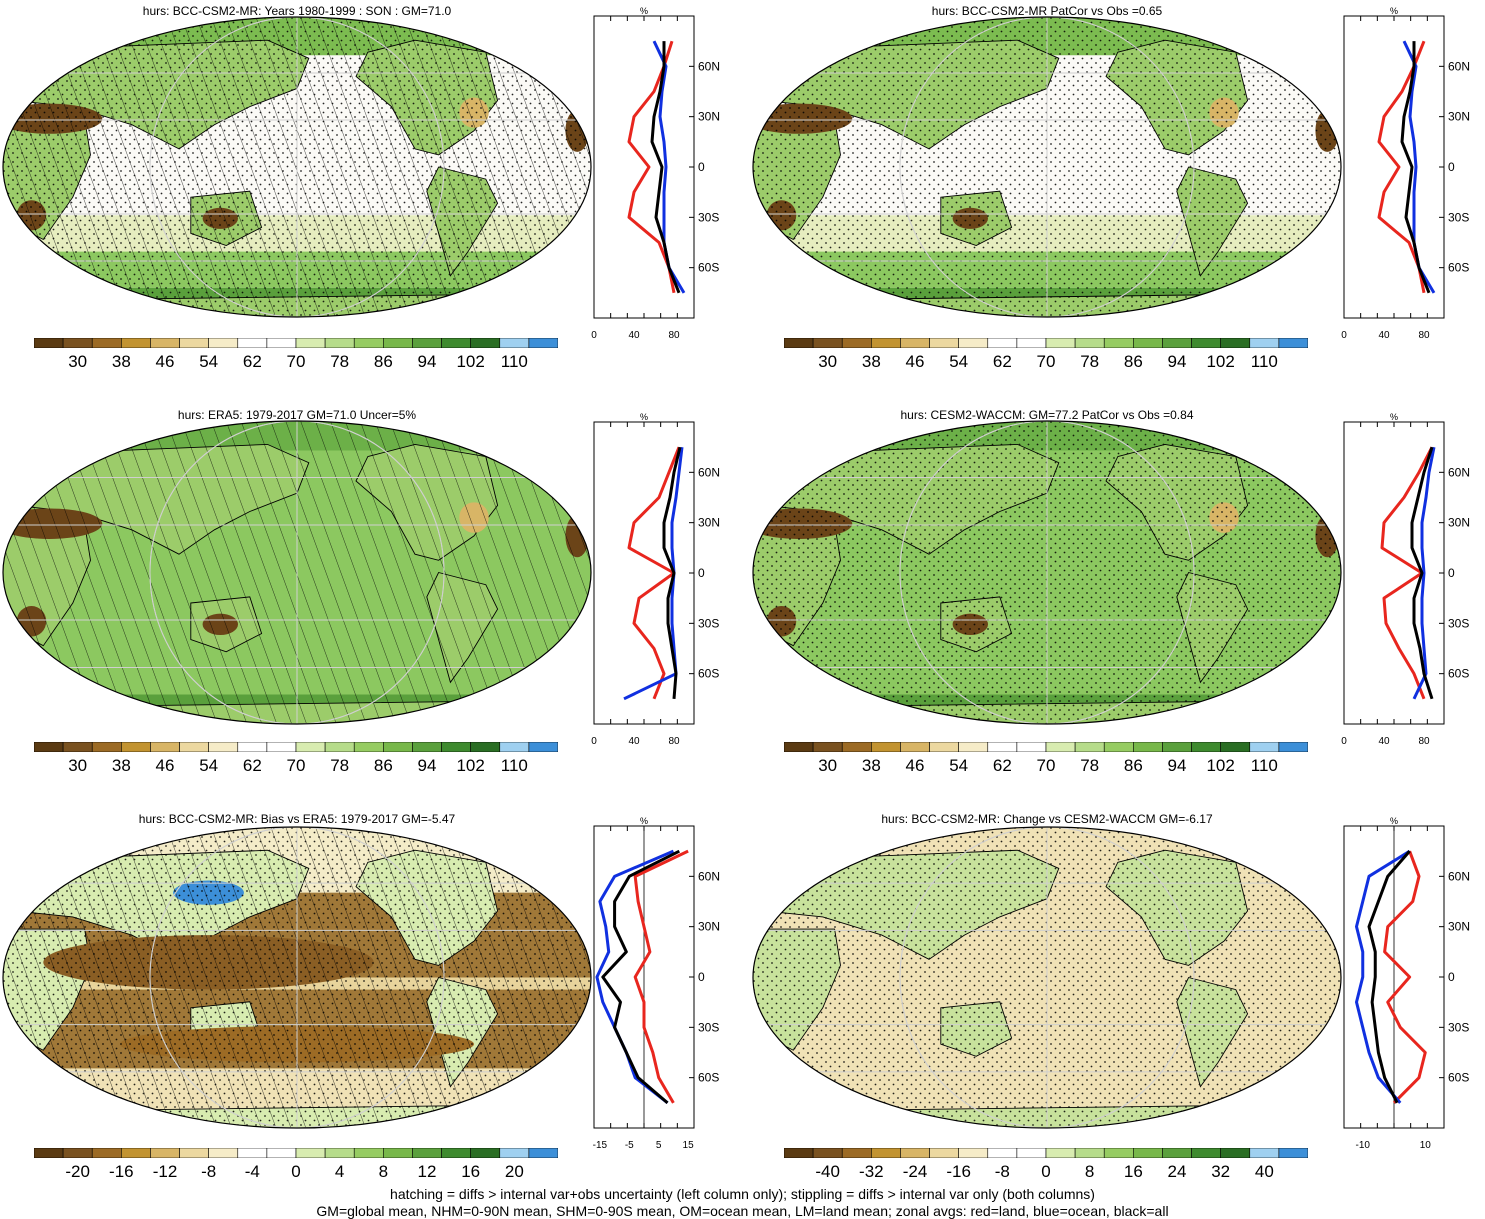  What do you see at coordinates (1363, 1145) in the screenshot?
I see `zonal-x-tick-label: -10` at bounding box center [1363, 1145].